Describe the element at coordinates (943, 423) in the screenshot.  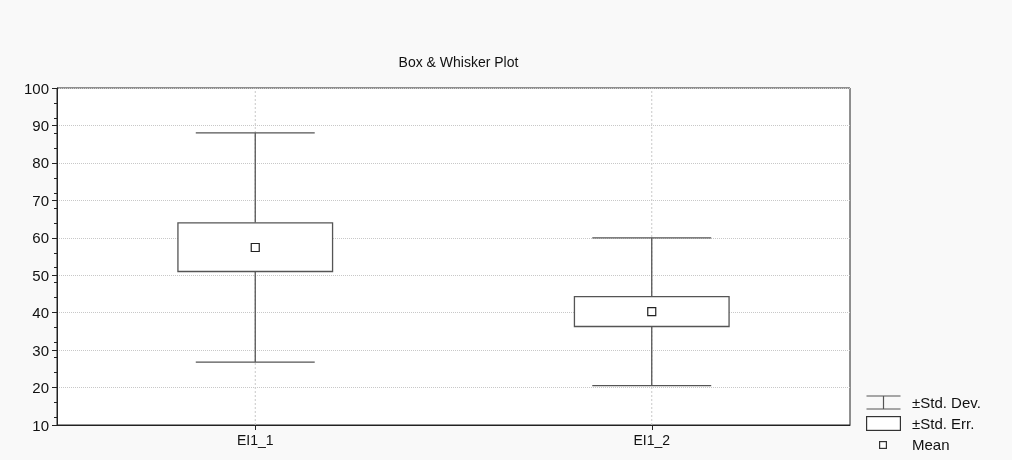
I see `text: ±Std. Err.` at that location.